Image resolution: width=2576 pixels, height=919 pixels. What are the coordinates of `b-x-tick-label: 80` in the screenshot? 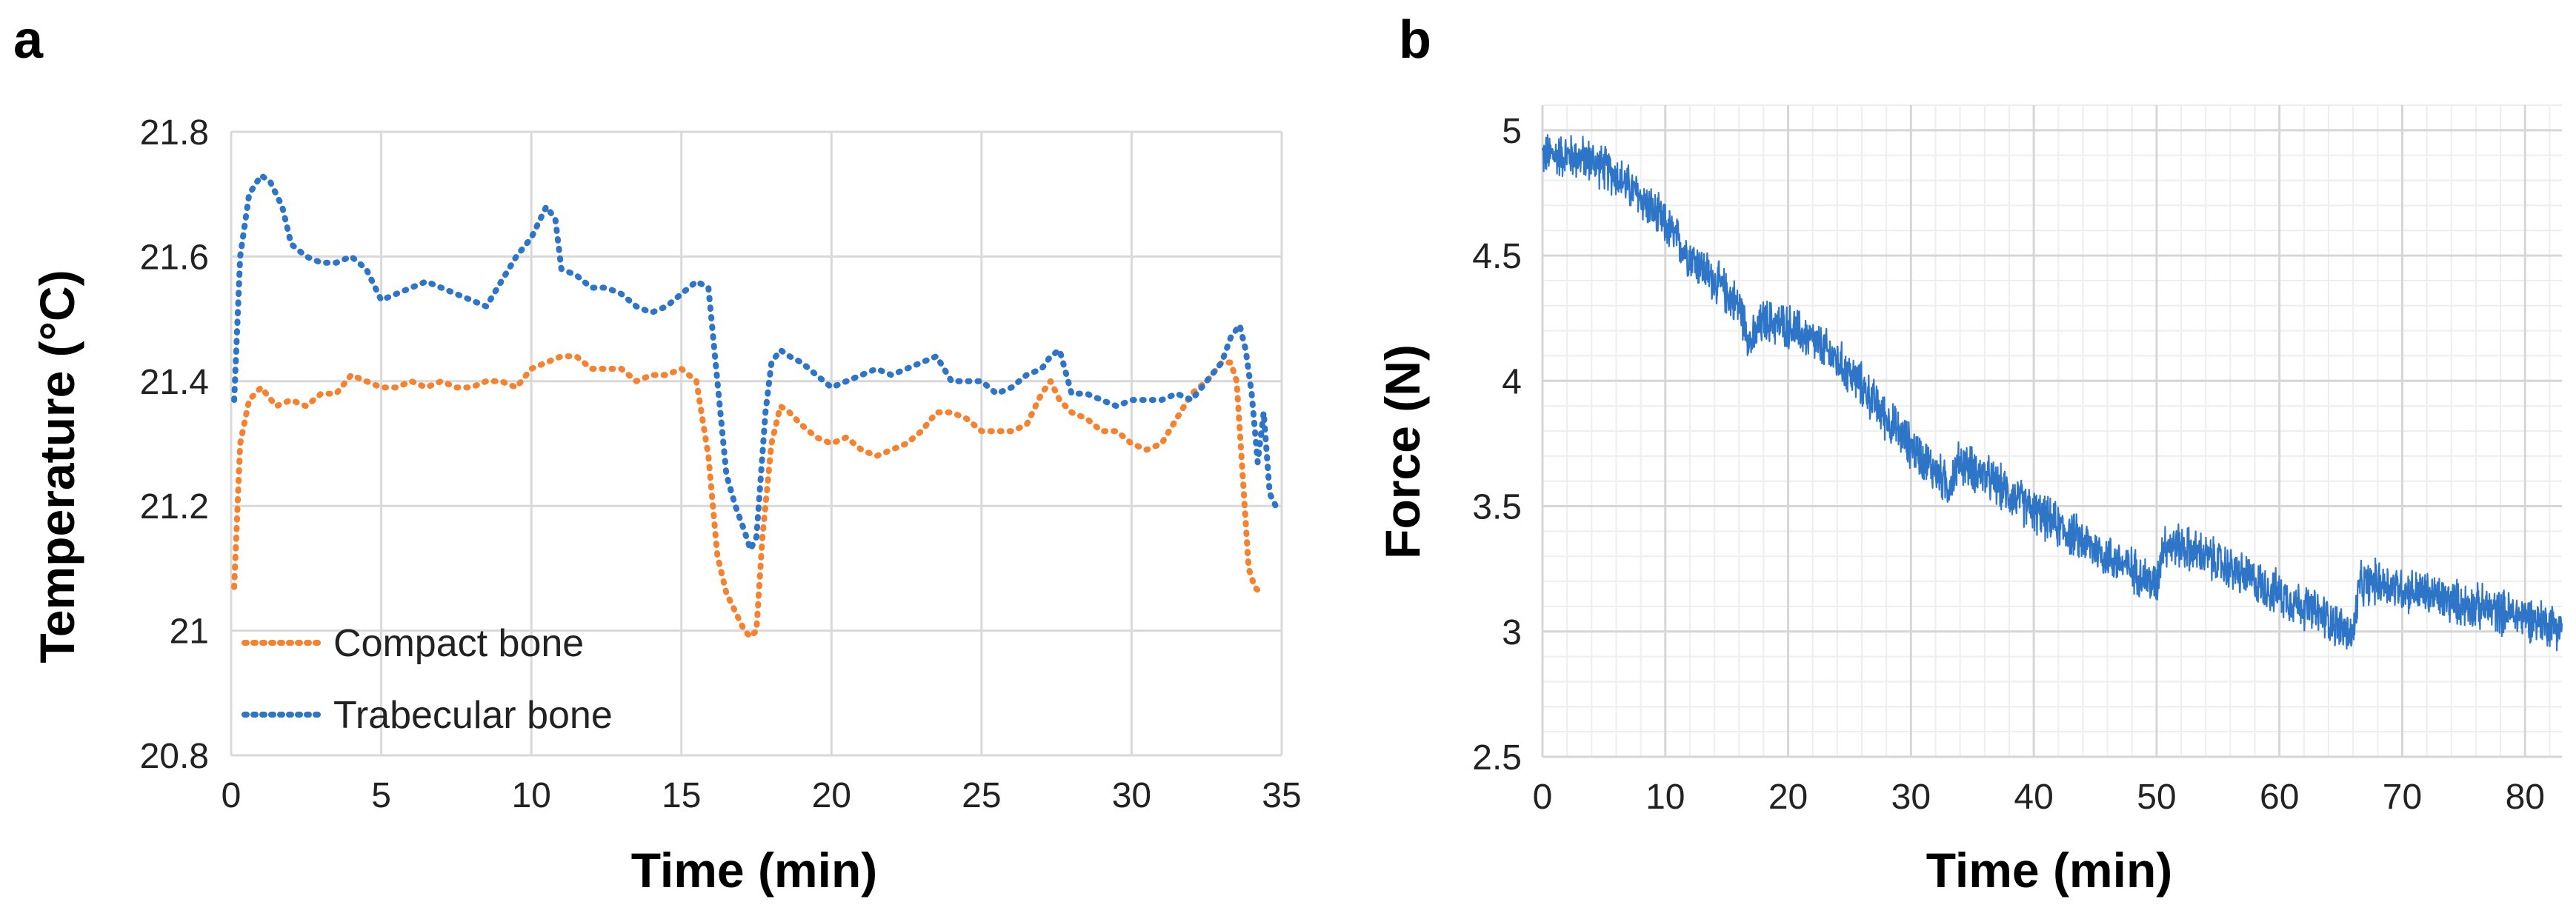 It's located at (2525, 797).